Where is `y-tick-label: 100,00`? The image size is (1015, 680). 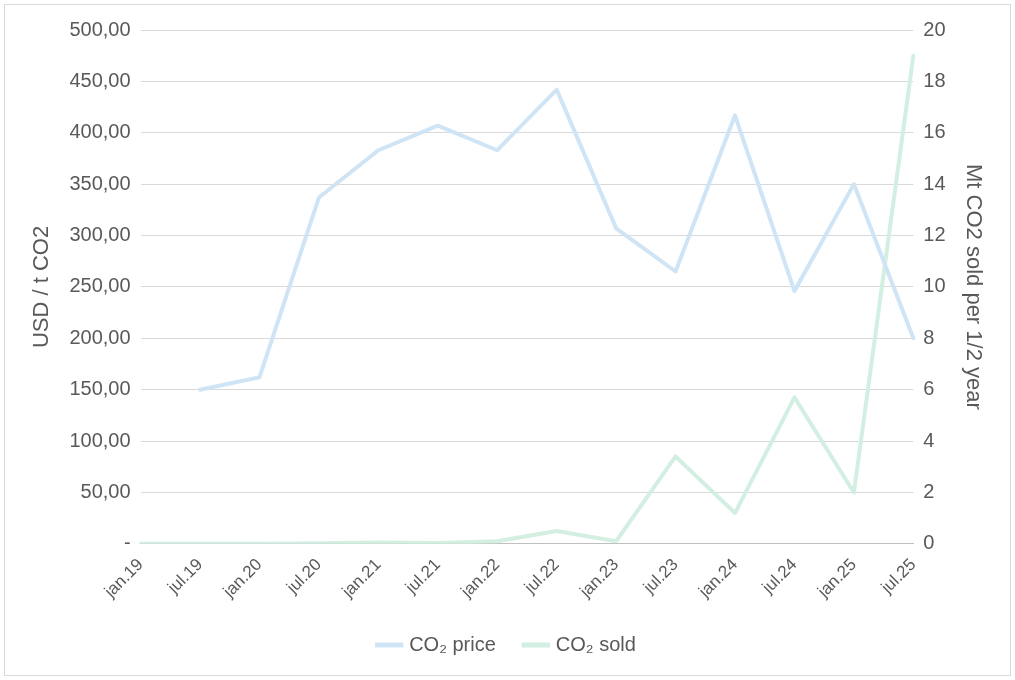
y-tick-label: 100,00 is located at coordinates (100, 439).